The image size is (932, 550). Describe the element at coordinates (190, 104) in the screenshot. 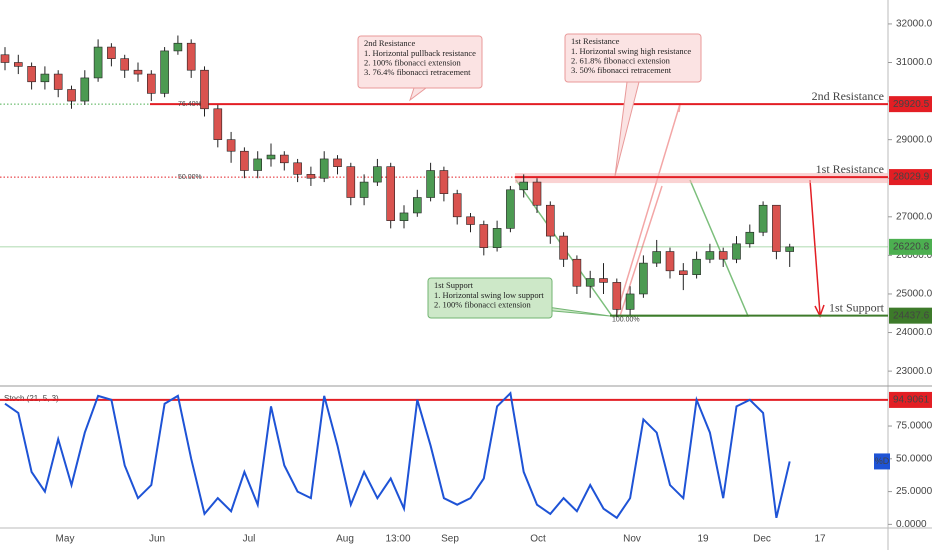

I see `fib-label: 76.40%` at that location.